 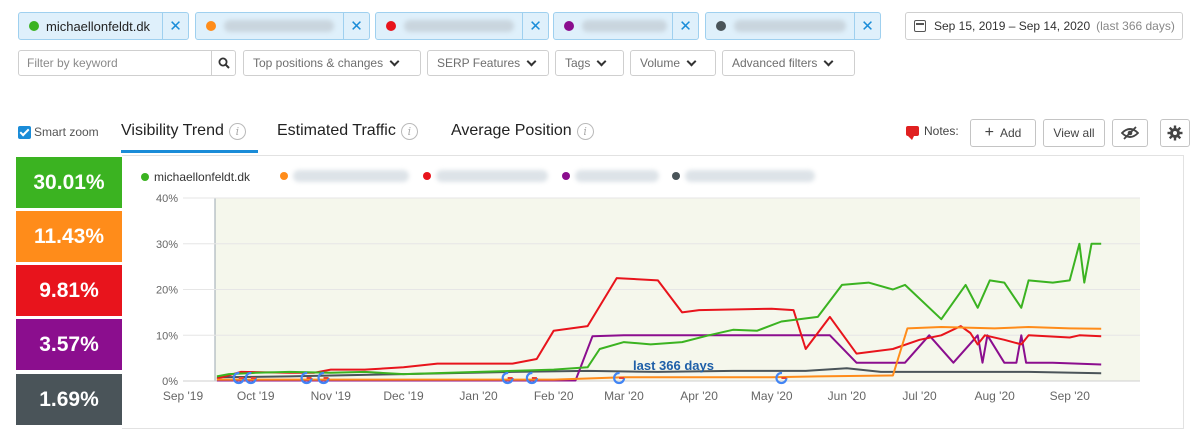 I want to click on top-positions-dropdown: Top positions & changes, so click(x=332, y=63).